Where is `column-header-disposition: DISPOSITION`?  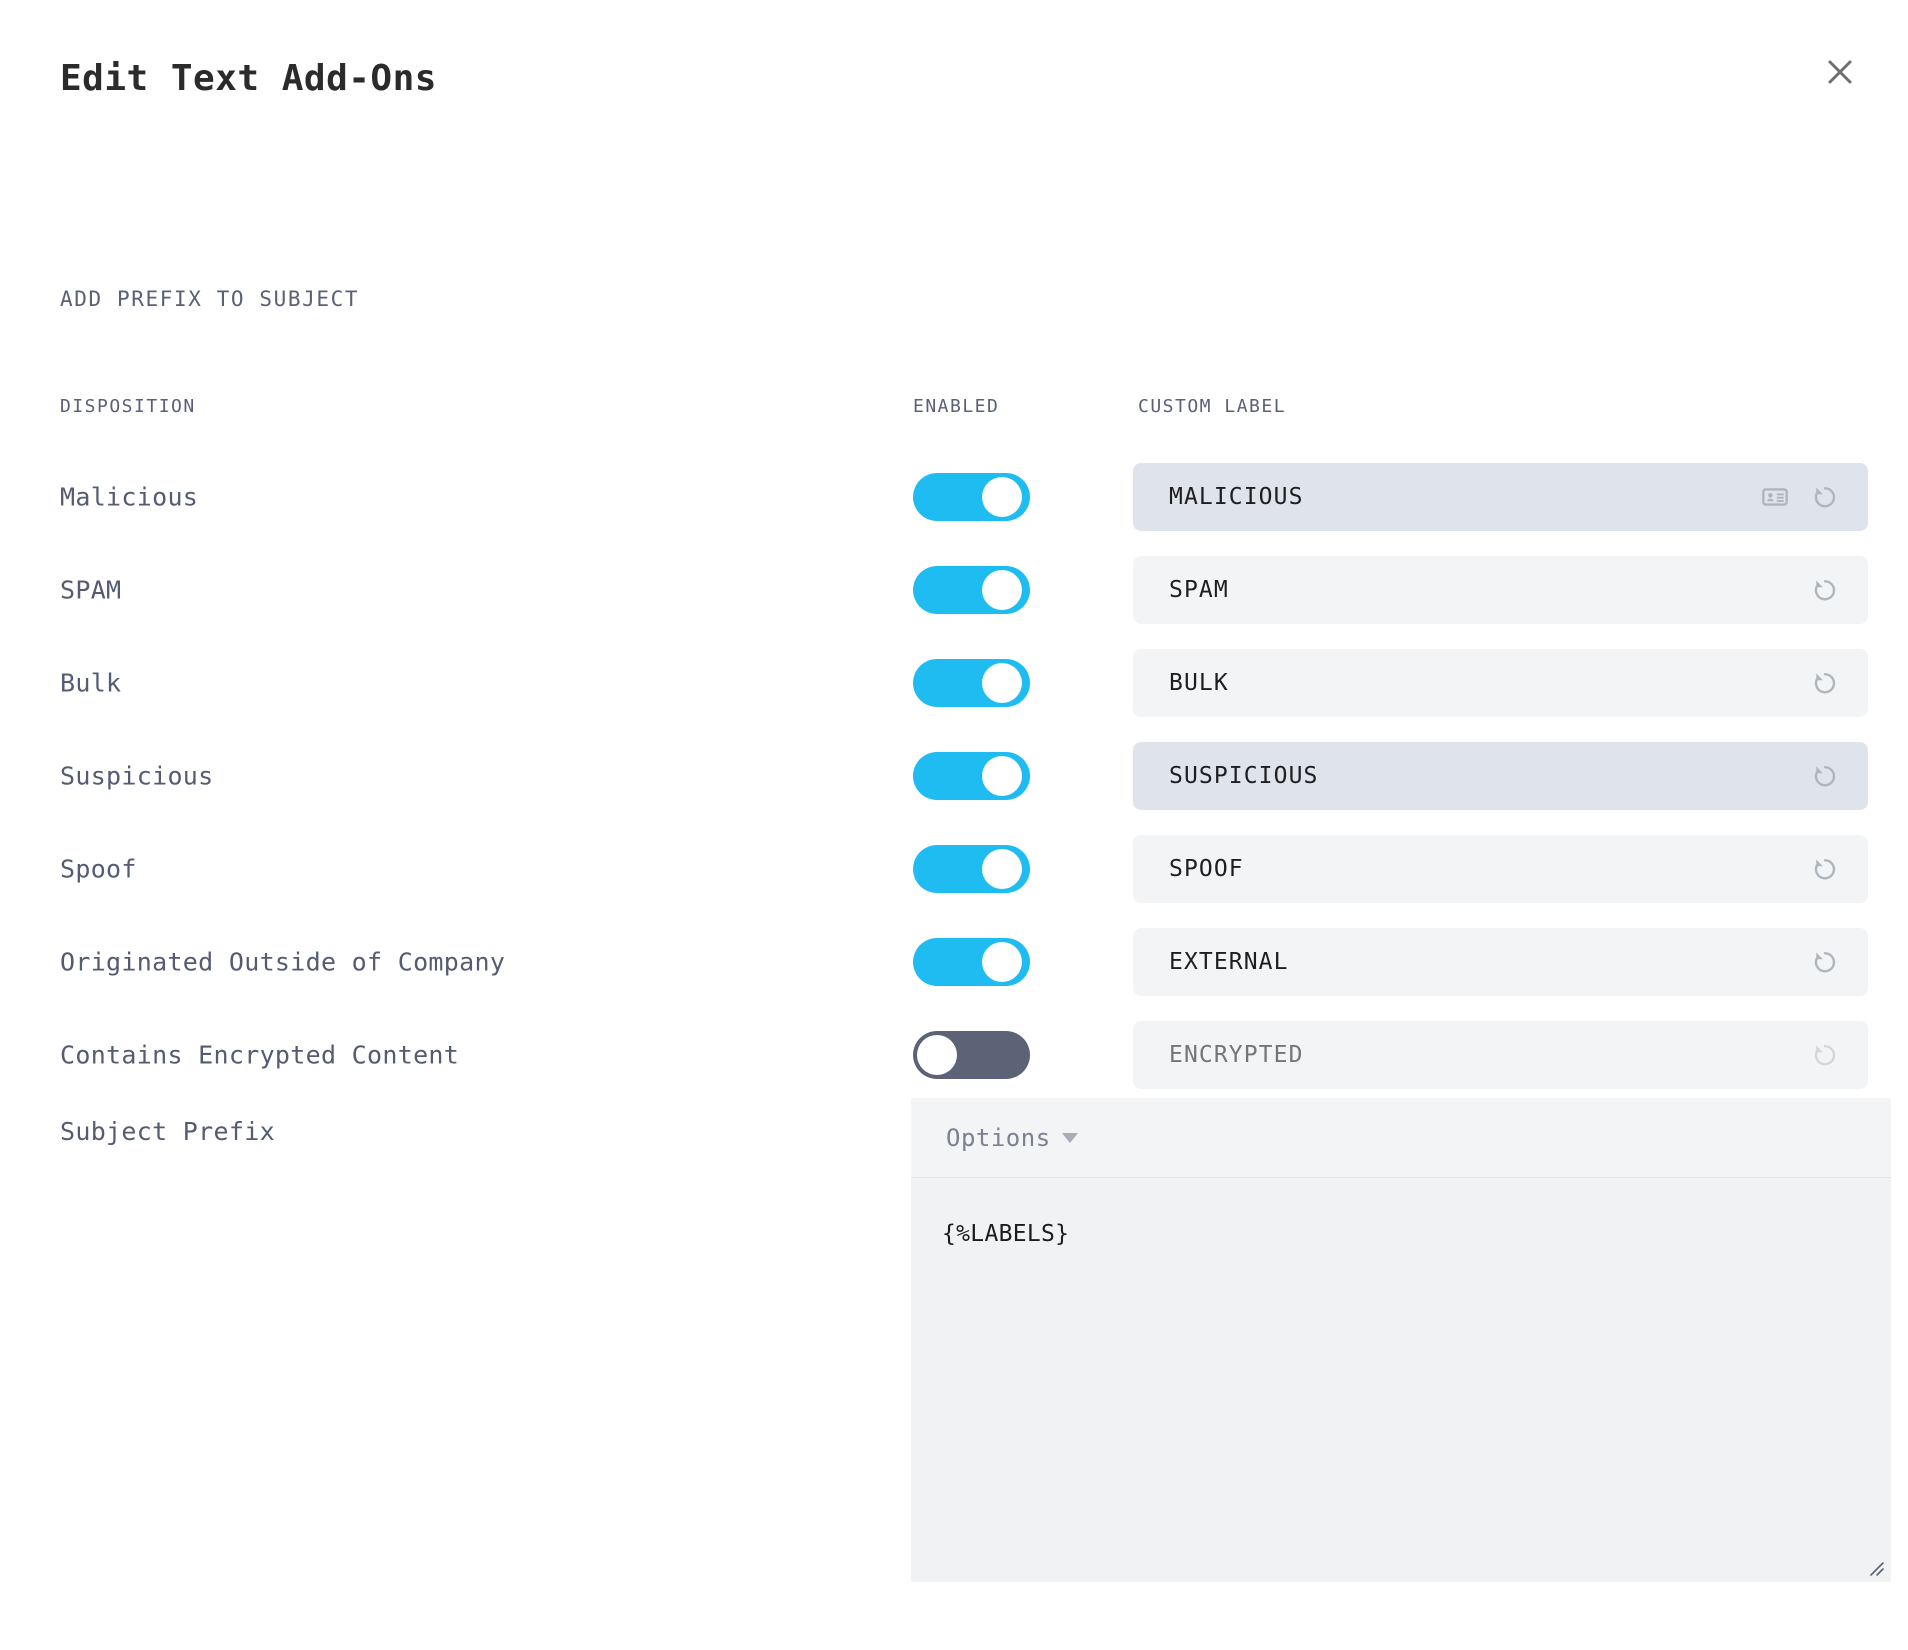
column-header-disposition: DISPOSITION is located at coordinates (128, 406).